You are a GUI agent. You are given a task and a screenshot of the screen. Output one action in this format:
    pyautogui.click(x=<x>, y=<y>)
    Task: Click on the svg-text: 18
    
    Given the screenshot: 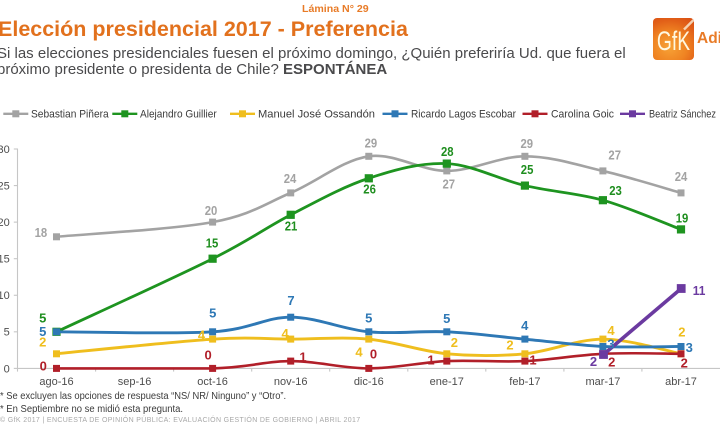 What is the action you would take?
    pyautogui.click(x=41, y=232)
    